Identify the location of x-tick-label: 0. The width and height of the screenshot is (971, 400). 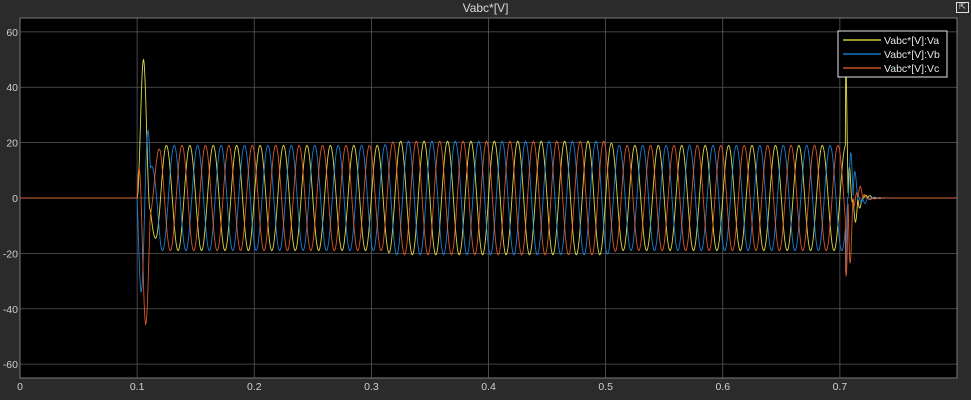
(20, 387).